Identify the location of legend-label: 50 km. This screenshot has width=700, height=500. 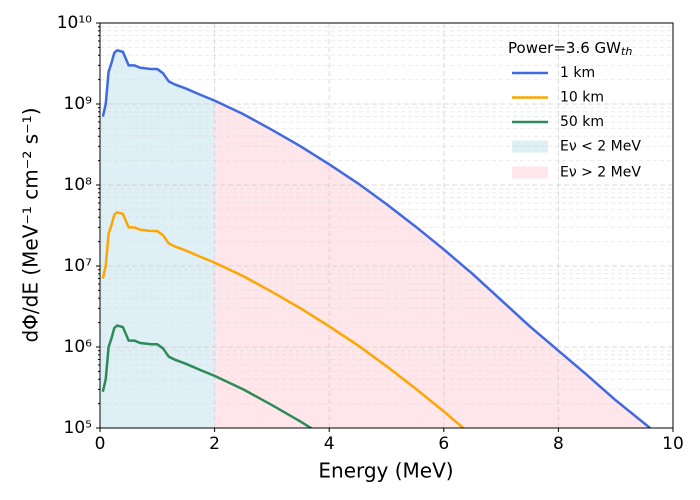
(582, 122).